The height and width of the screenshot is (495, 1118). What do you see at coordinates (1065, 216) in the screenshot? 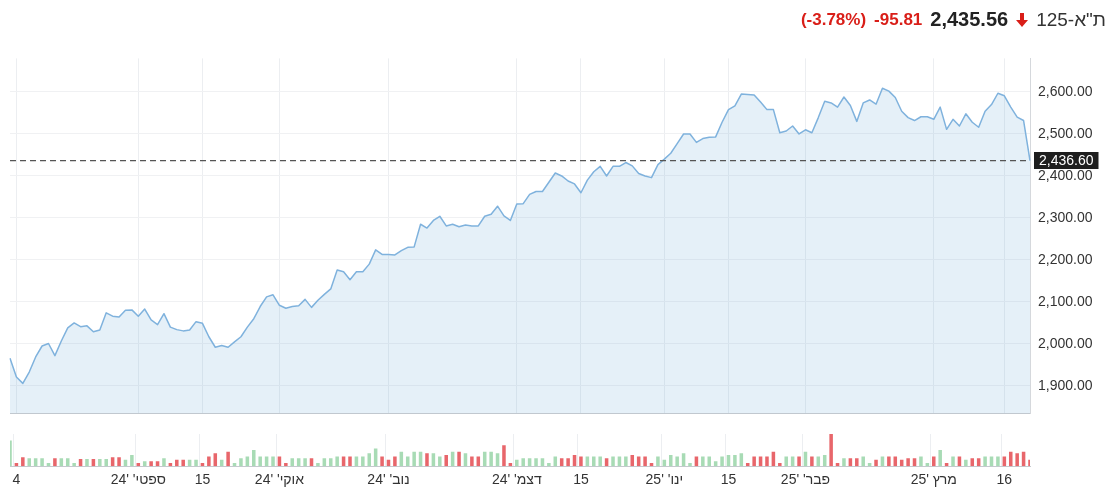
I see `y-tick-label: 2,300.00` at bounding box center [1065, 216].